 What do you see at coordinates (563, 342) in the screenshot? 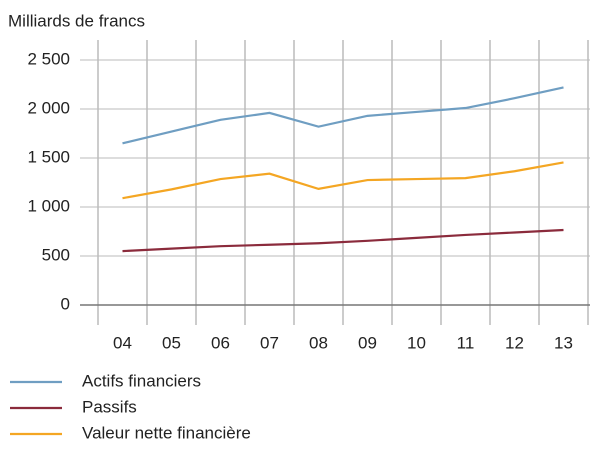
I see `x-tick-label: 13` at bounding box center [563, 342].